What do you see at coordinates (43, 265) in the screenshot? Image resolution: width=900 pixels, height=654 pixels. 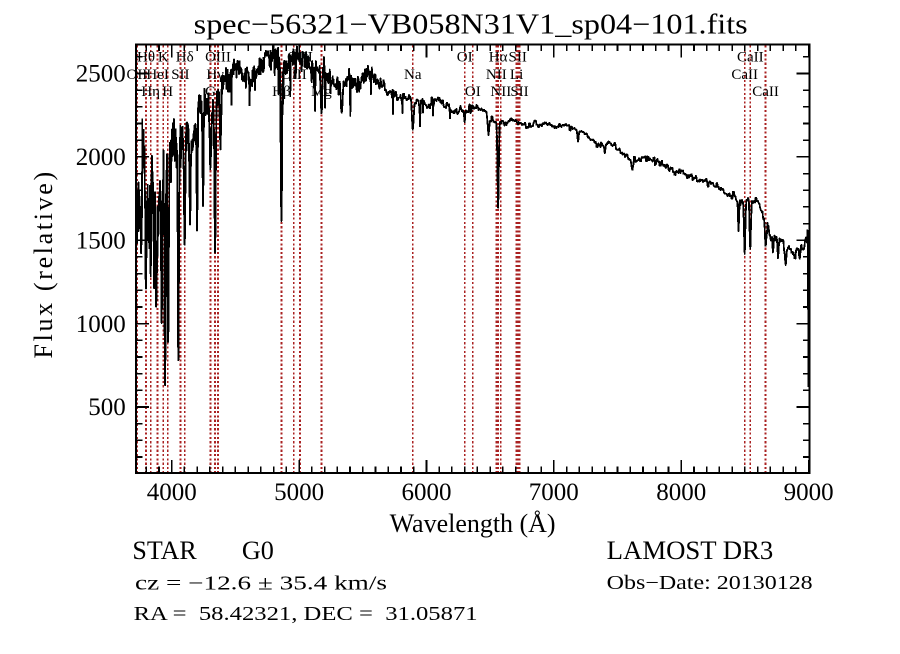 I see `svg-text: Flux (relative)` at bounding box center [43, 265].